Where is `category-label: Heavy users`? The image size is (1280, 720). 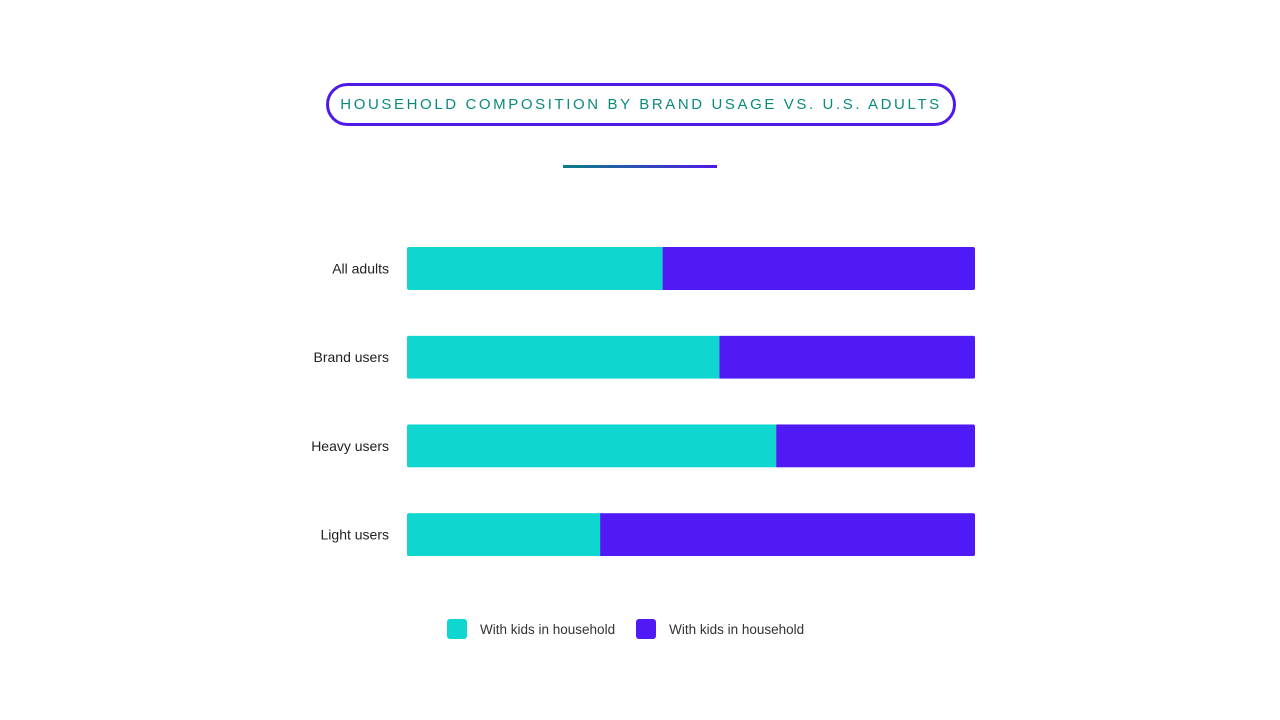 category-label: Heavy users is located at coordinates (350, 446).